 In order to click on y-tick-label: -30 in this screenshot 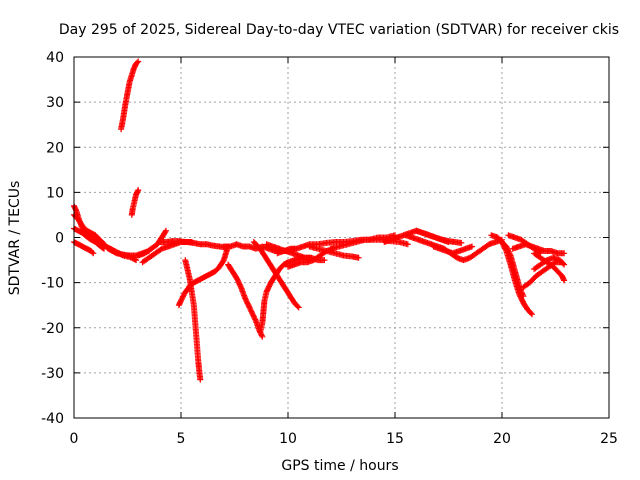, I will do `click(52, 374)`.